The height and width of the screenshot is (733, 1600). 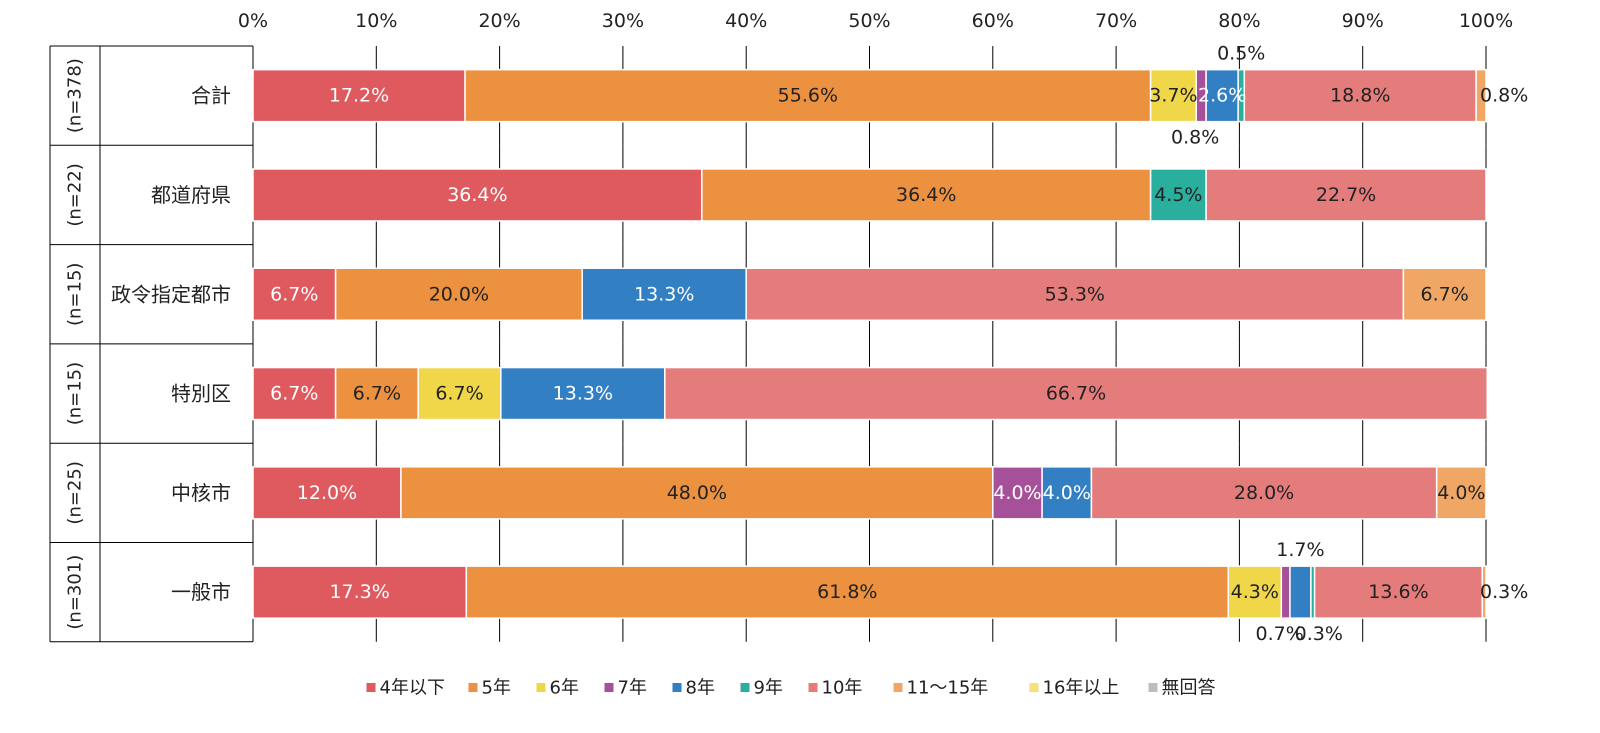 What do you see at coordinates (1239, 21) in the screenshot?
I see `x-tick-label: 80%` at bounding box center [1239, 21].